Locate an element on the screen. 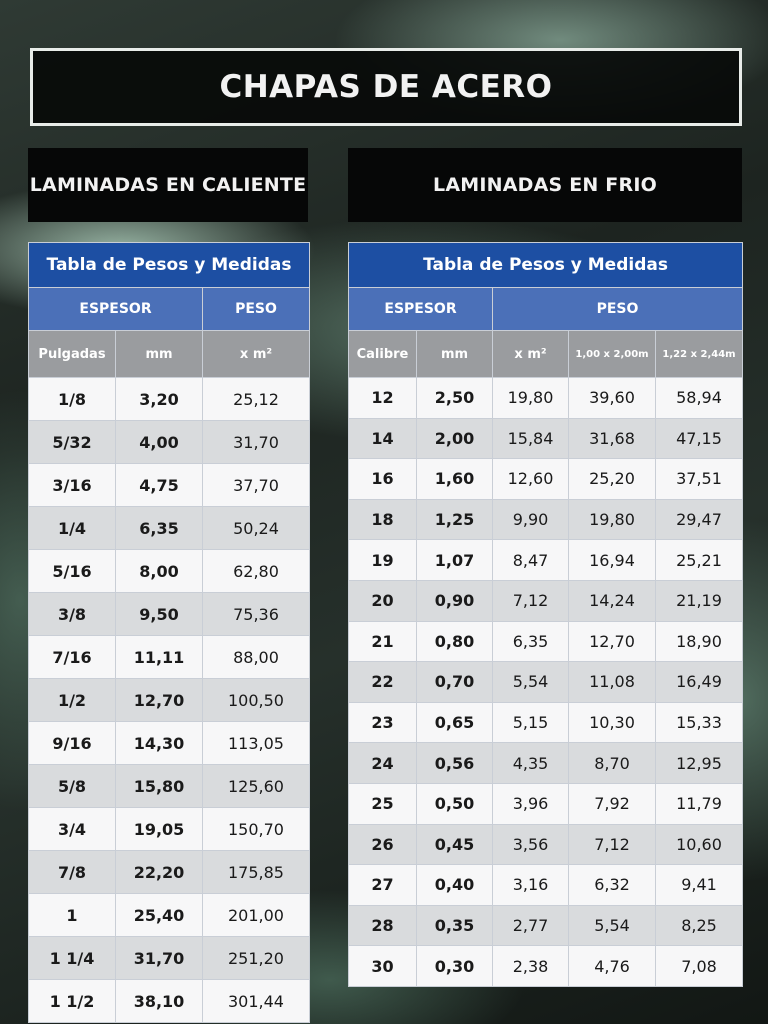  table-cell: 10,60 is located at coordinates (699, 844).